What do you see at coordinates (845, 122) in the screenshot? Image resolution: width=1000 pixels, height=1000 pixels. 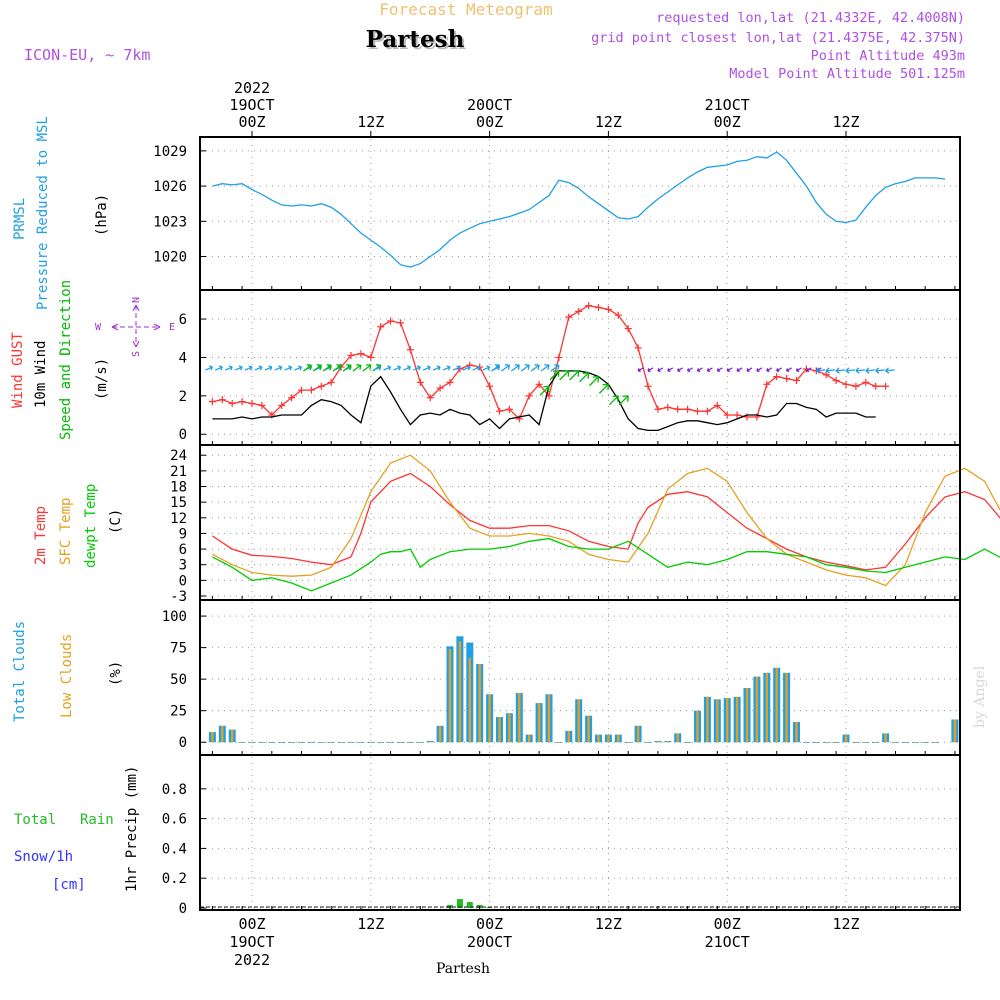 I see `top-time-label: 12Z` at bounding box center [845, 122].